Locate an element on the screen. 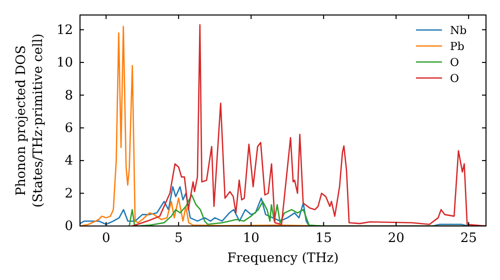 The image size is (500, 280). x-tick-label: 15 is located at coordinates (323, 238).